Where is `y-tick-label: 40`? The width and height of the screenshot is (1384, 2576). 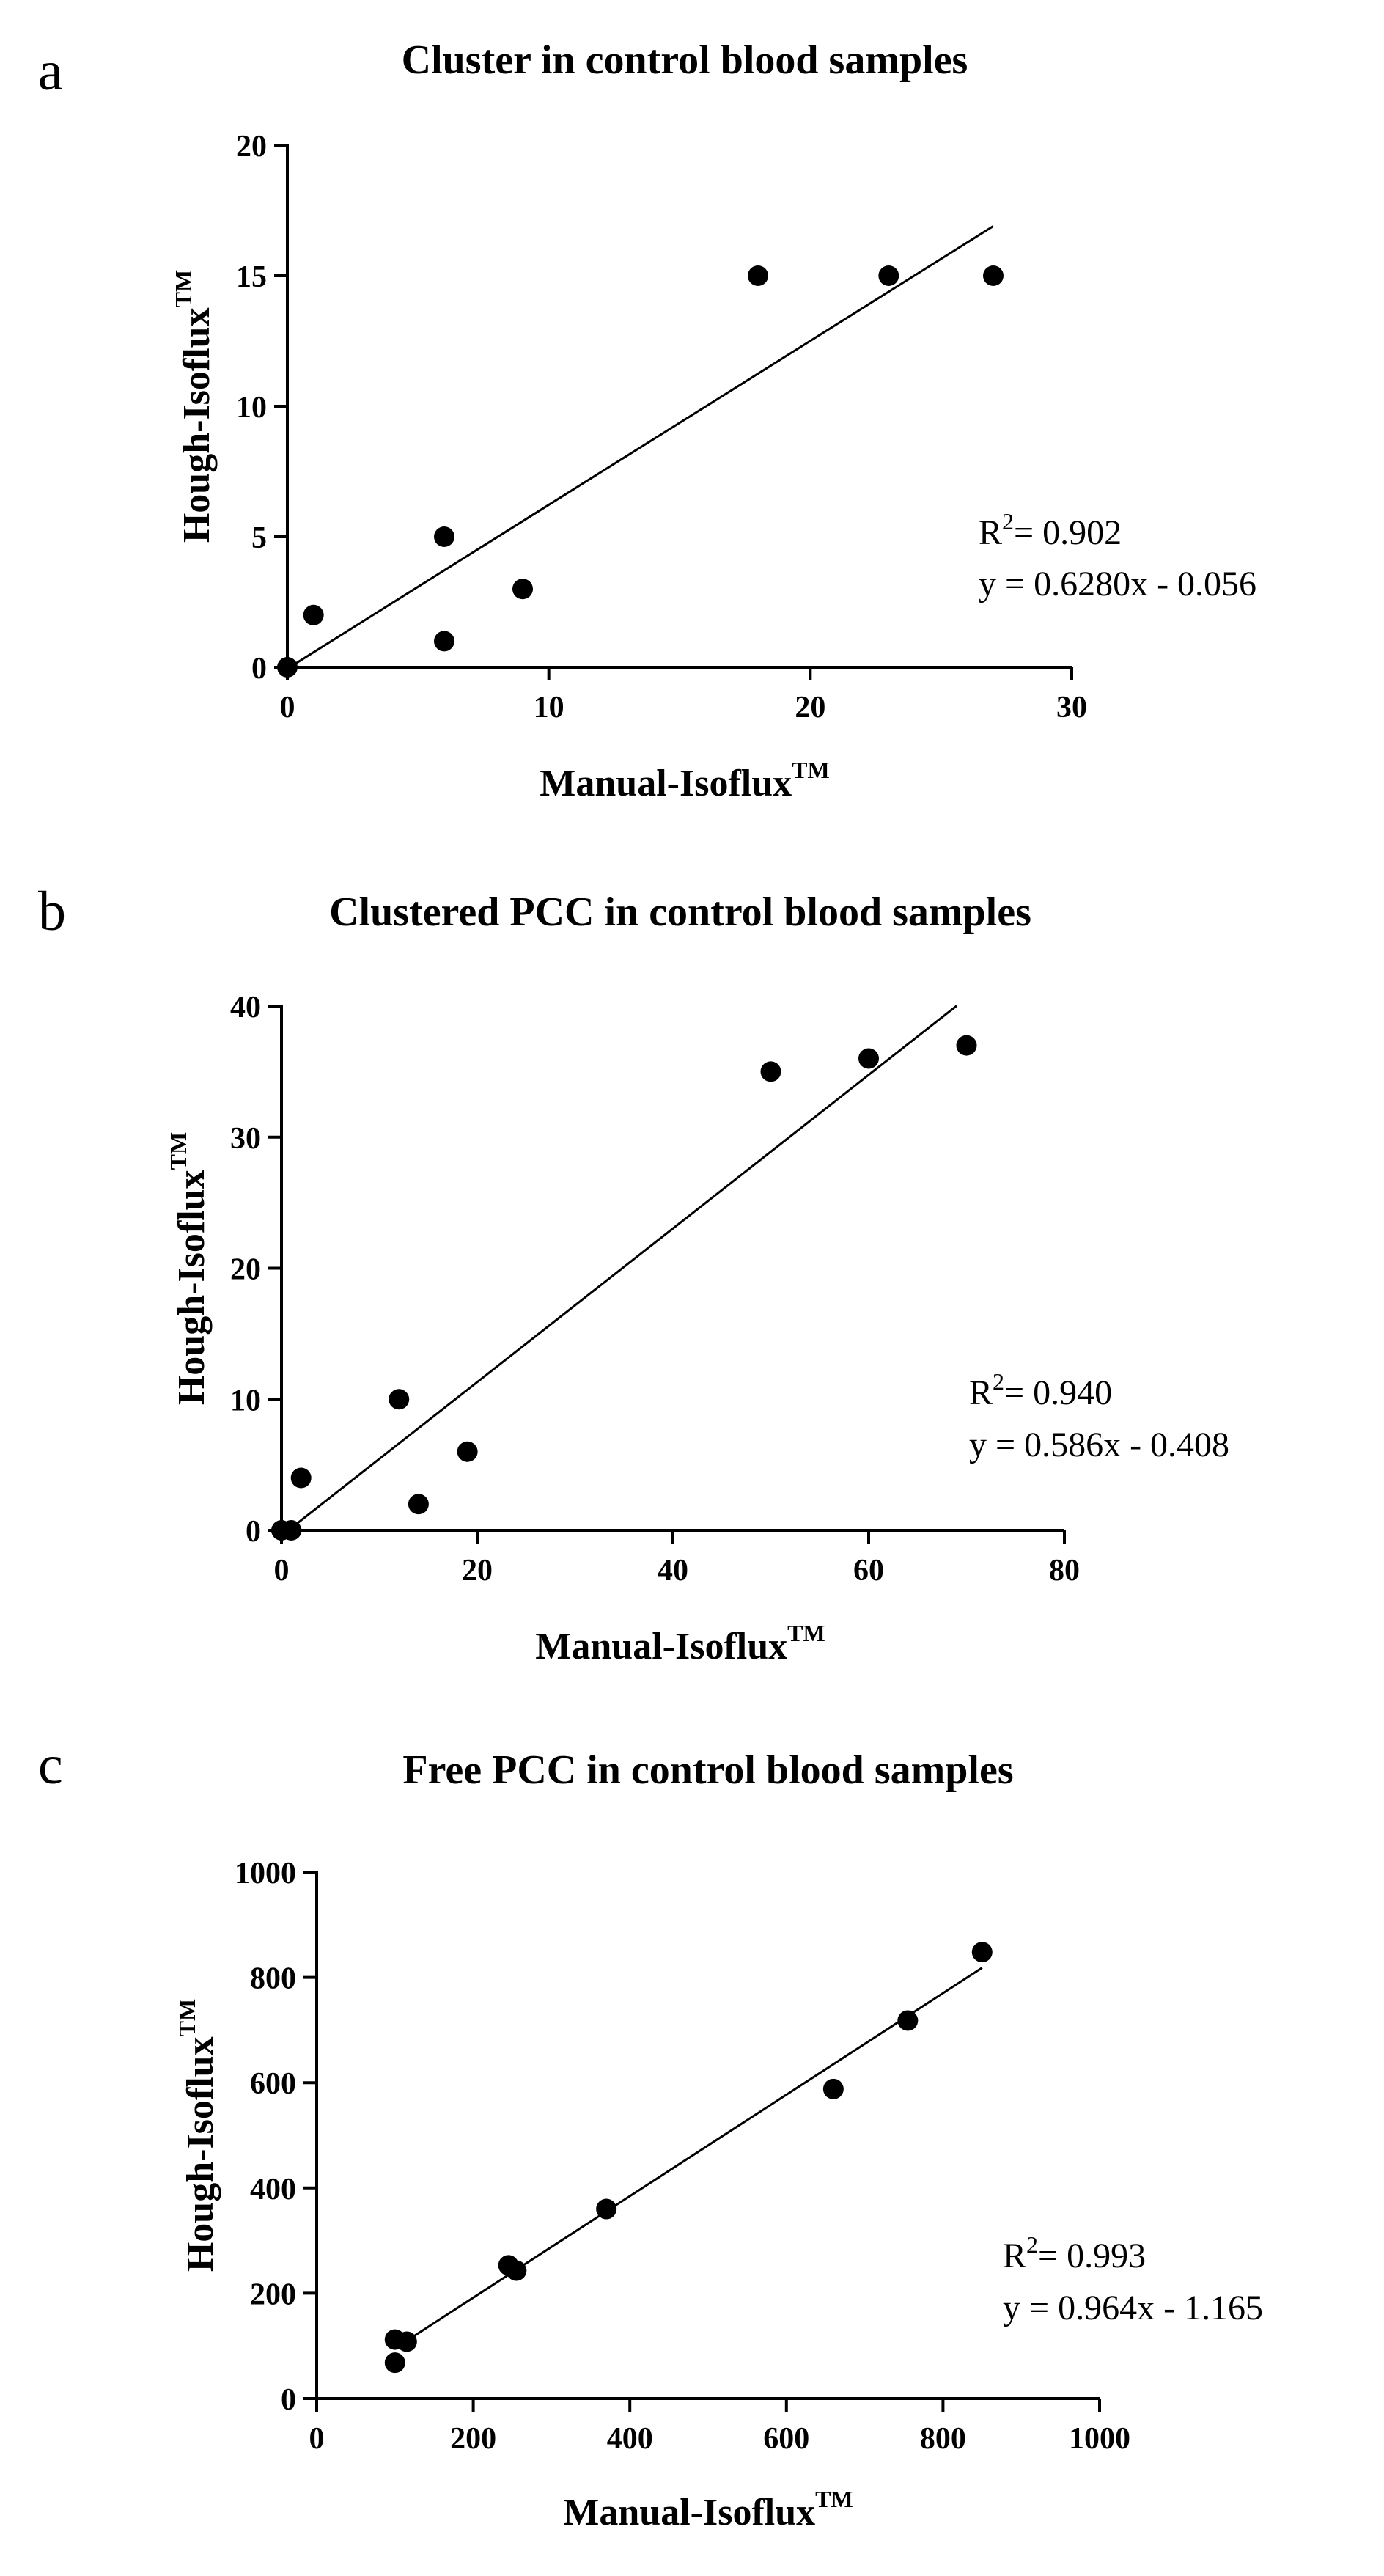 y-tick-label: 40 is located at coordinates (245, 1008).